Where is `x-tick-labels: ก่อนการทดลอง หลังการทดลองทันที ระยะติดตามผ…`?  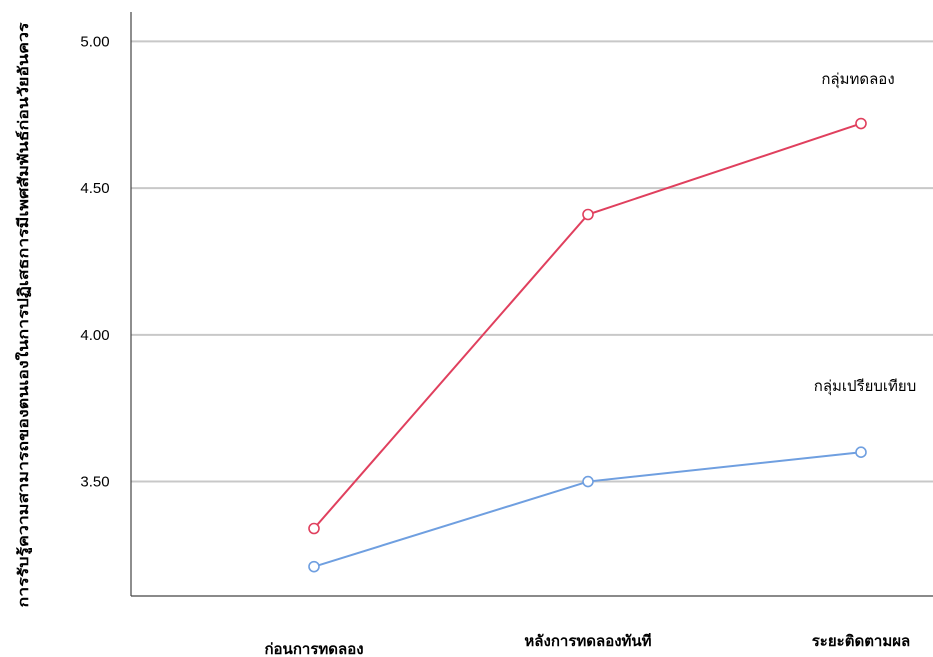
x-tick-labels: ก่อนการทดลอง หลังการทดลองทันที ระยะติดตามผ… is located at coordinates (587, 644).